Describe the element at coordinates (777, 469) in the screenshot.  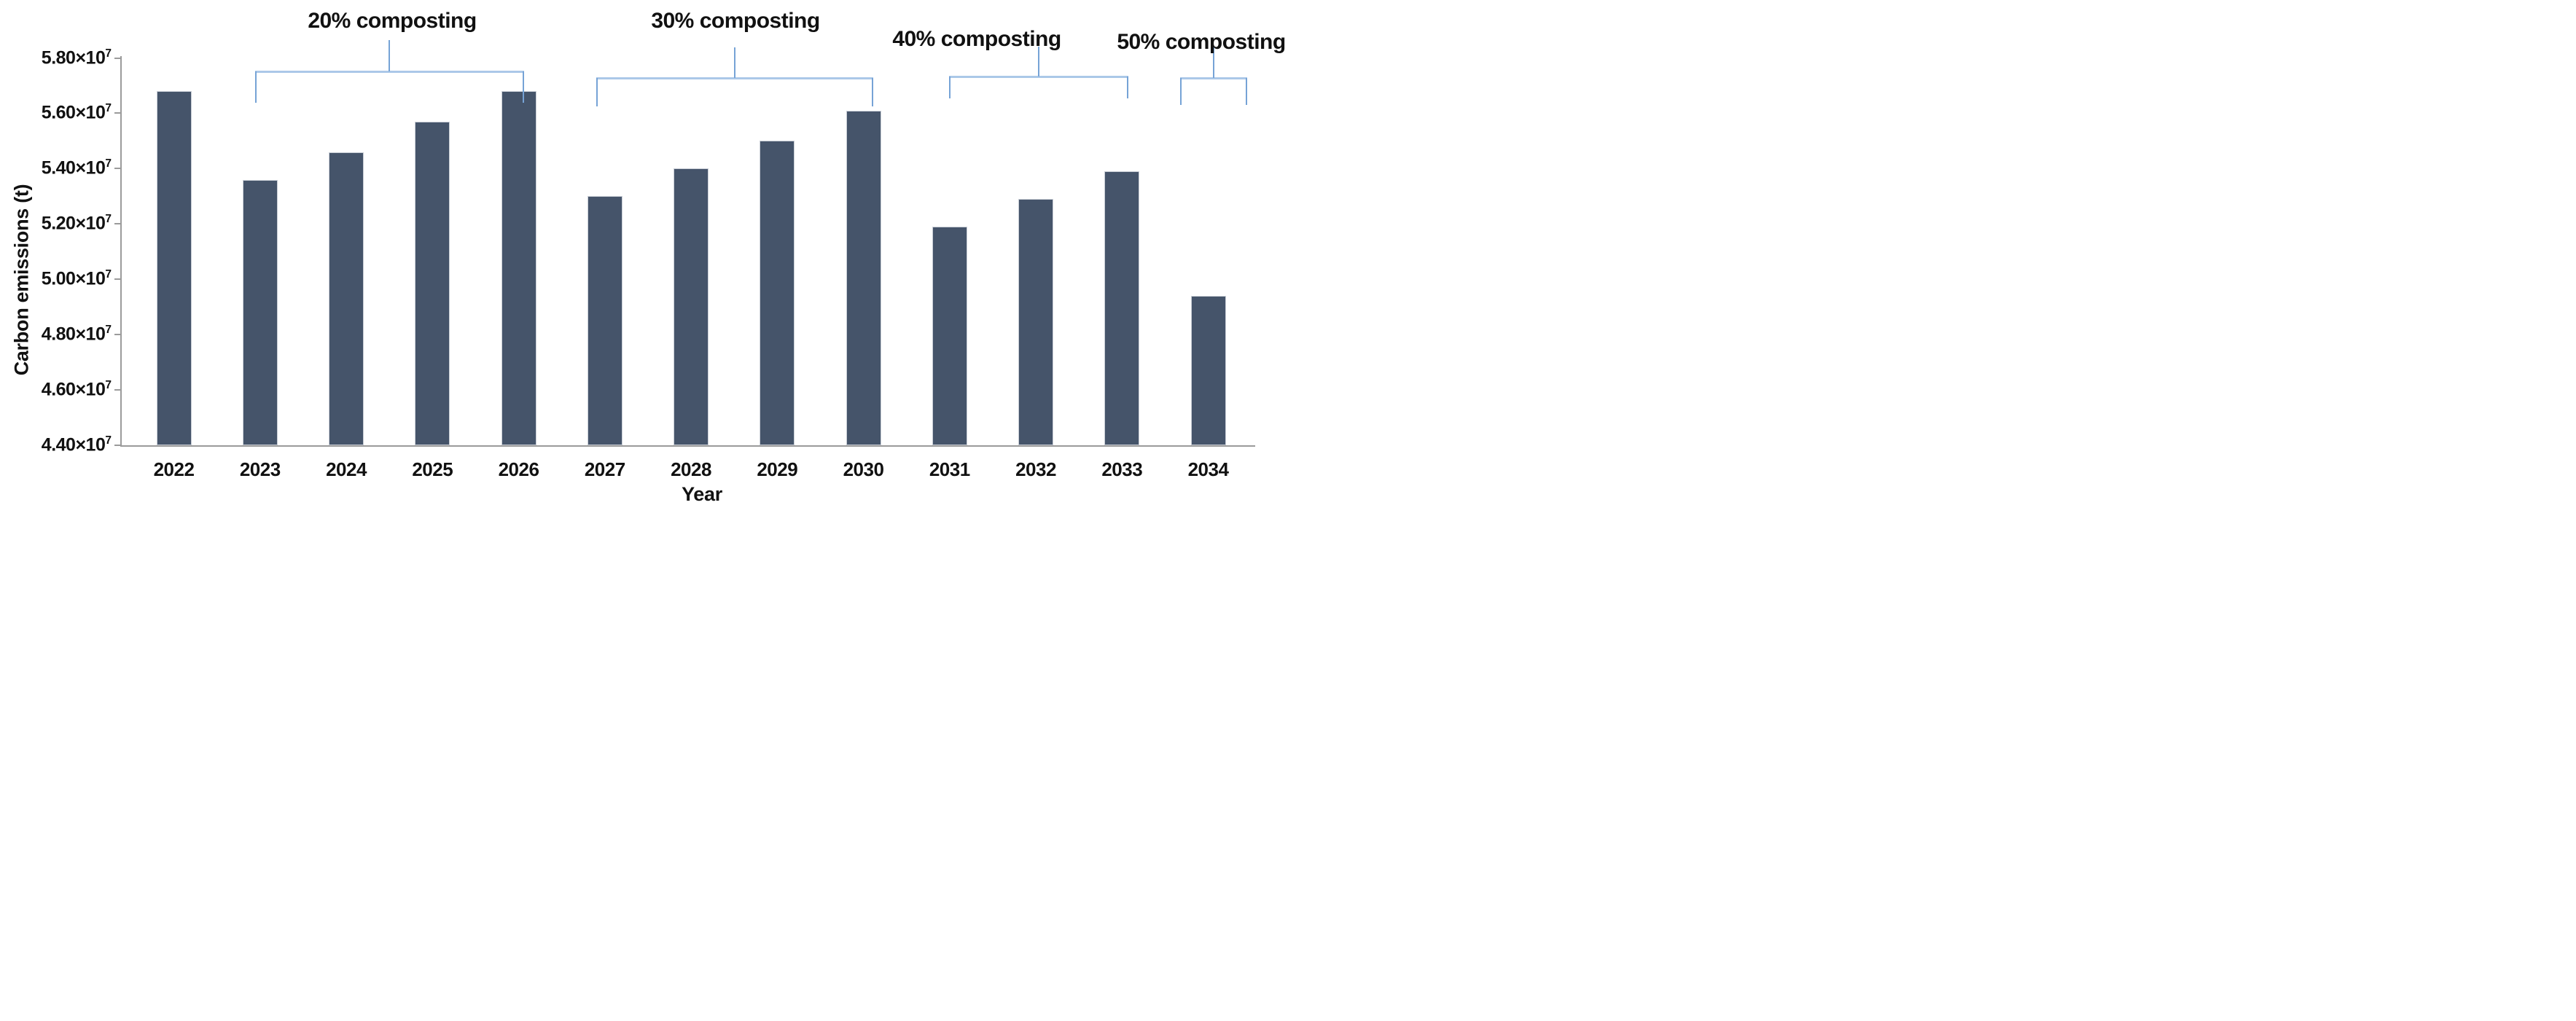
I see `x-tick-label-2029: 2029` at that location.